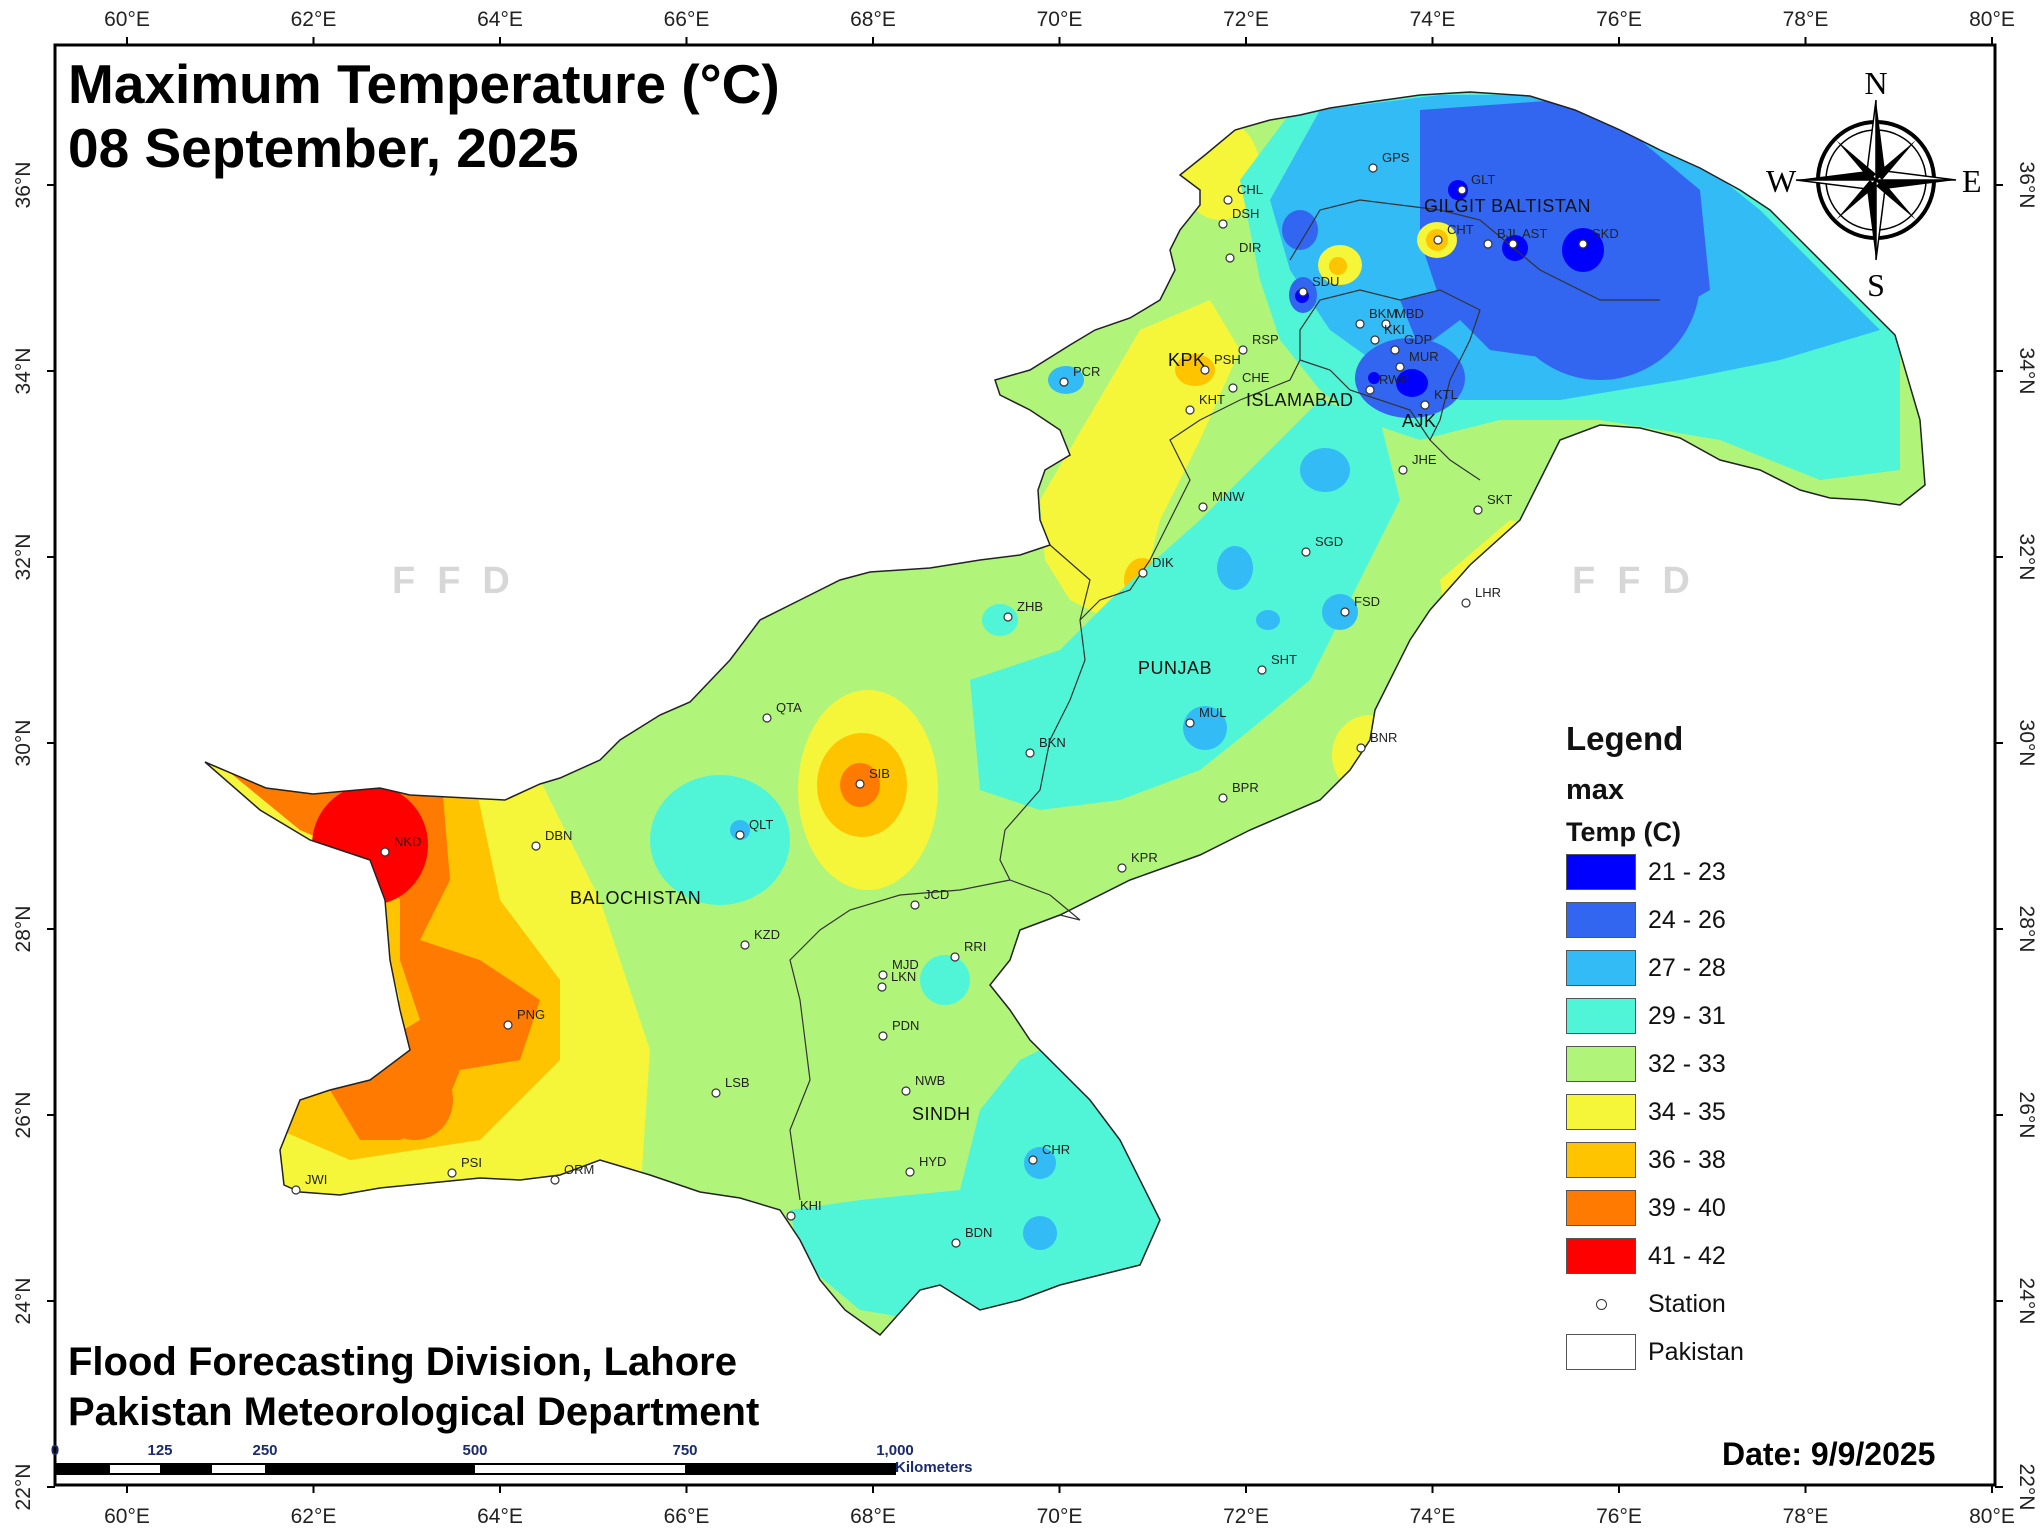 This screenshot has height=1530, width=2040. I want to click on station-khi: KHI, so click(804, 1209).